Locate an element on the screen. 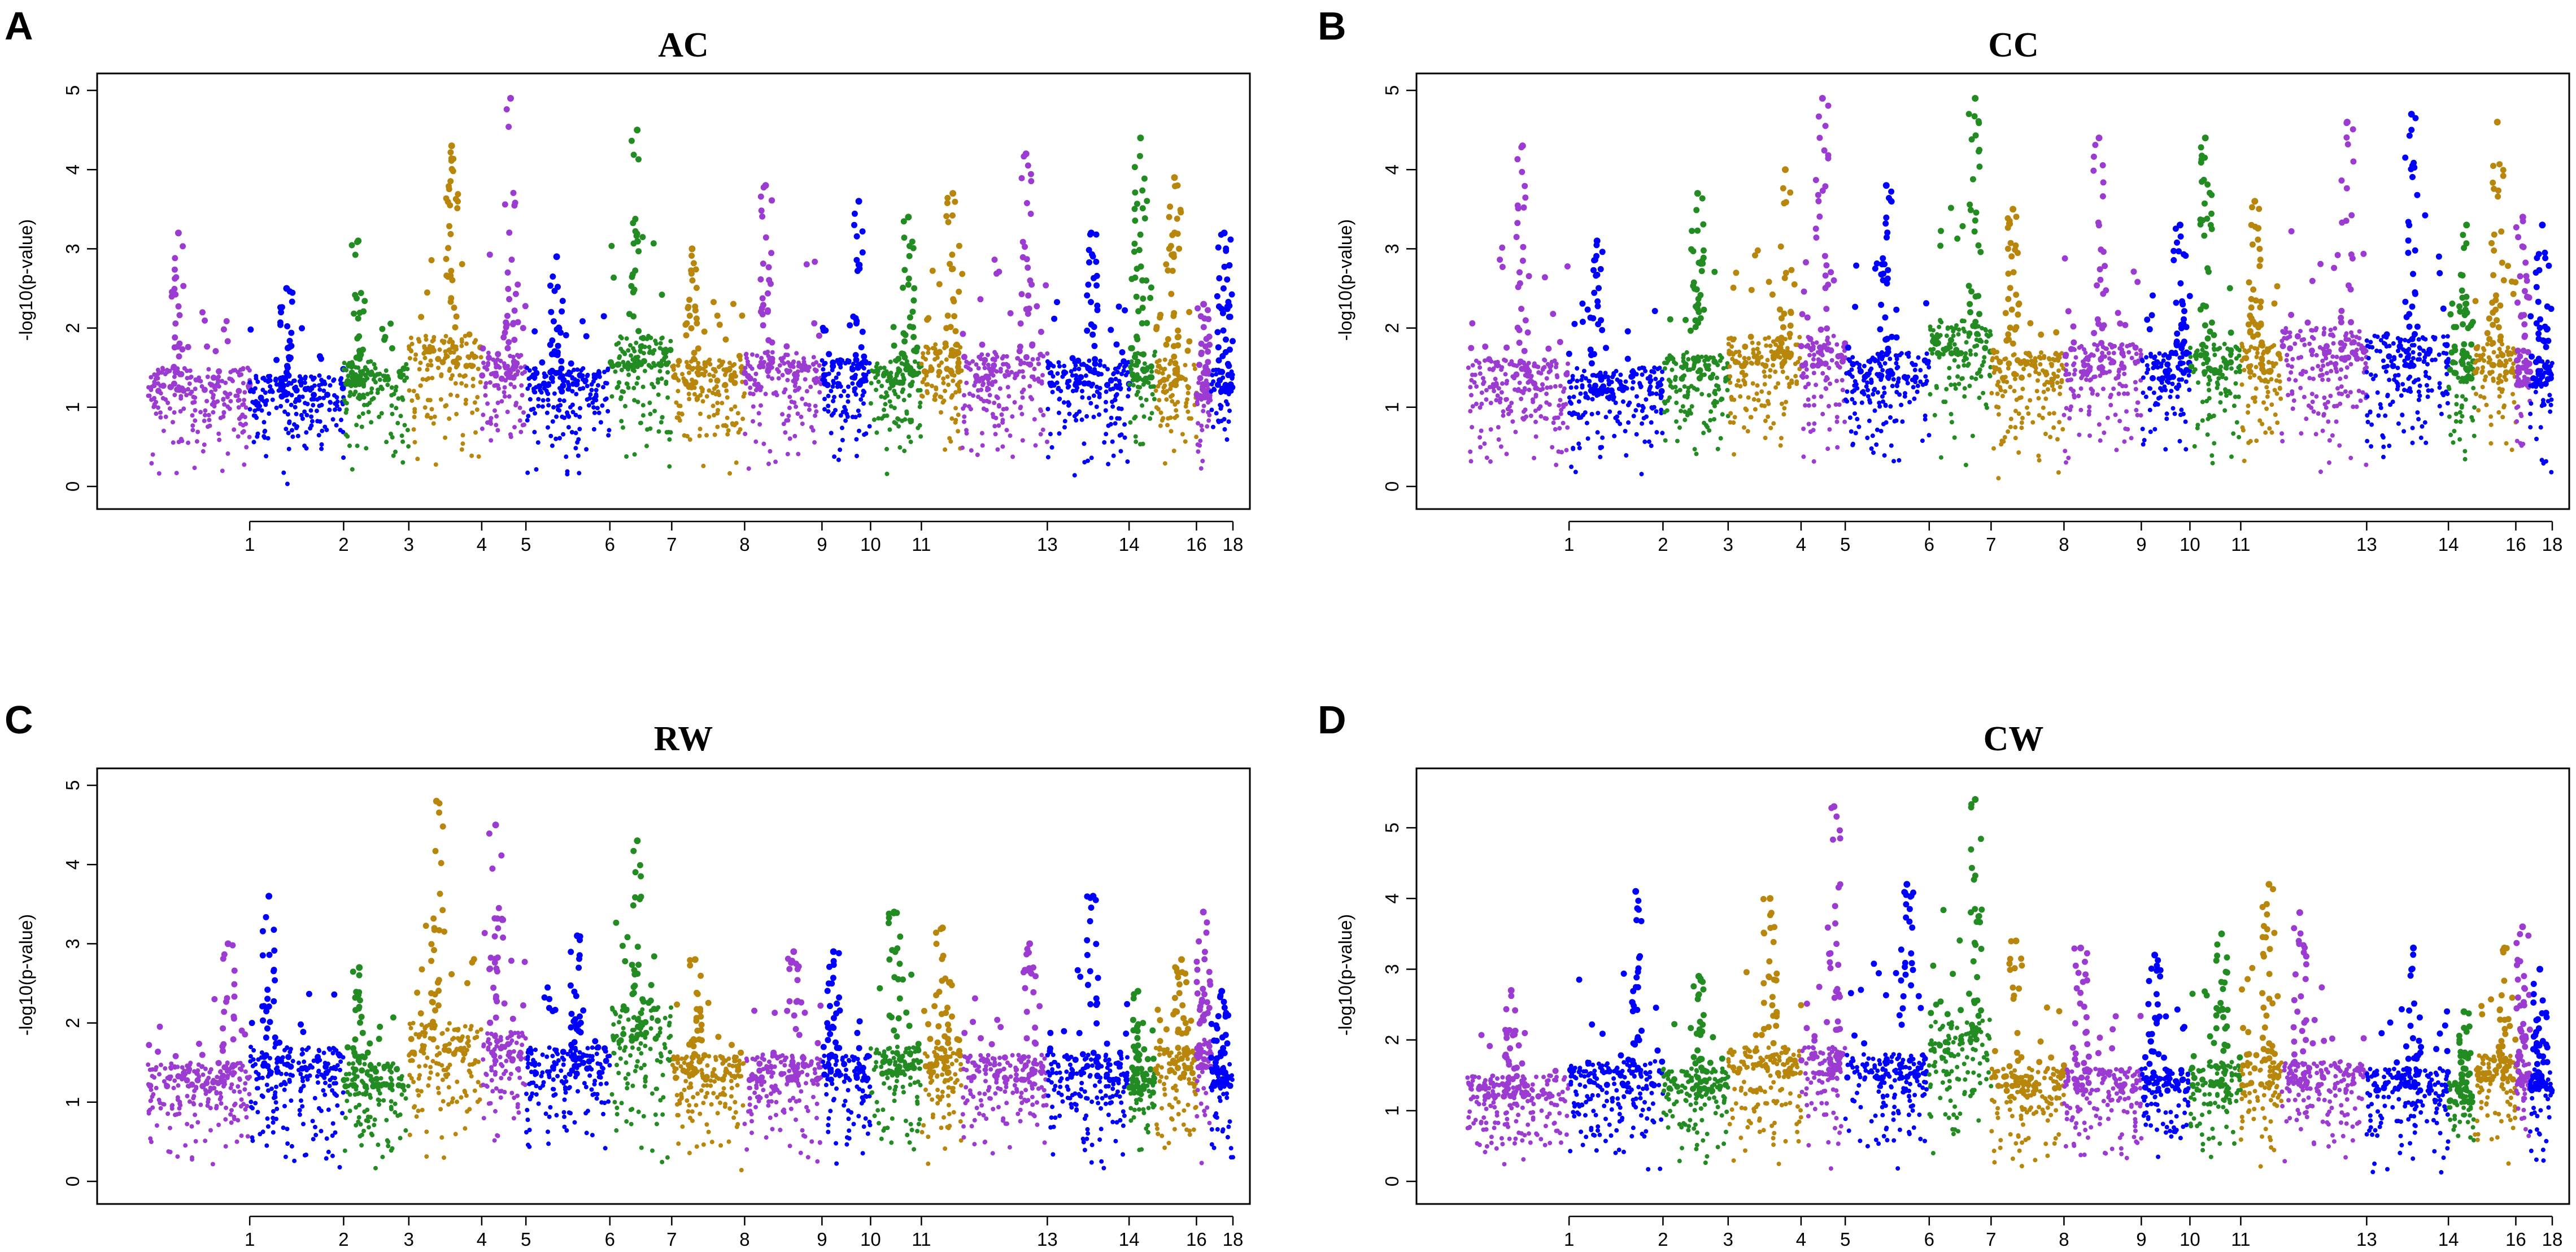 The image size is (2576, 1252). chromosome-17-points is located at coordinates (1203, 386).